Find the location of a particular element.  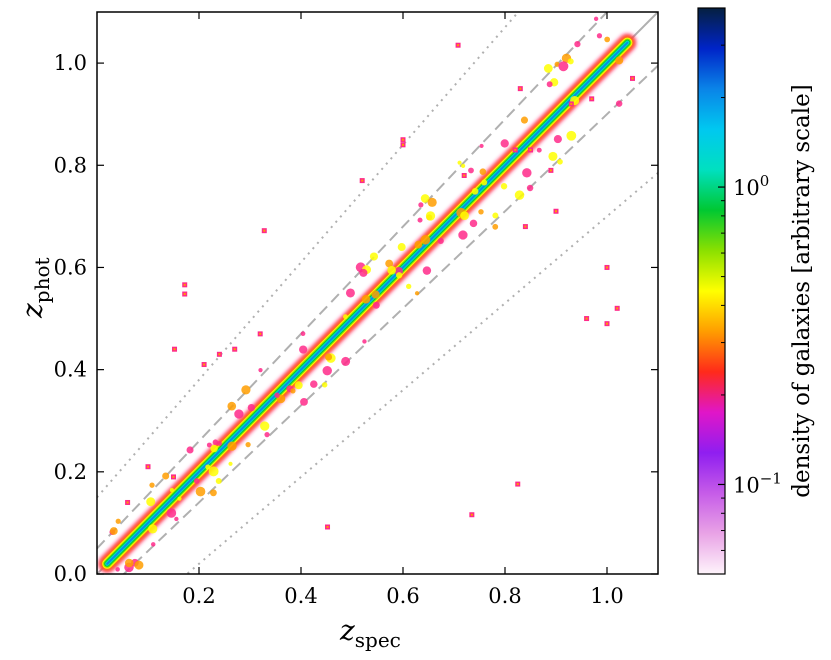

x-tick-label: 0.4 is located at coordinates (300, 596).